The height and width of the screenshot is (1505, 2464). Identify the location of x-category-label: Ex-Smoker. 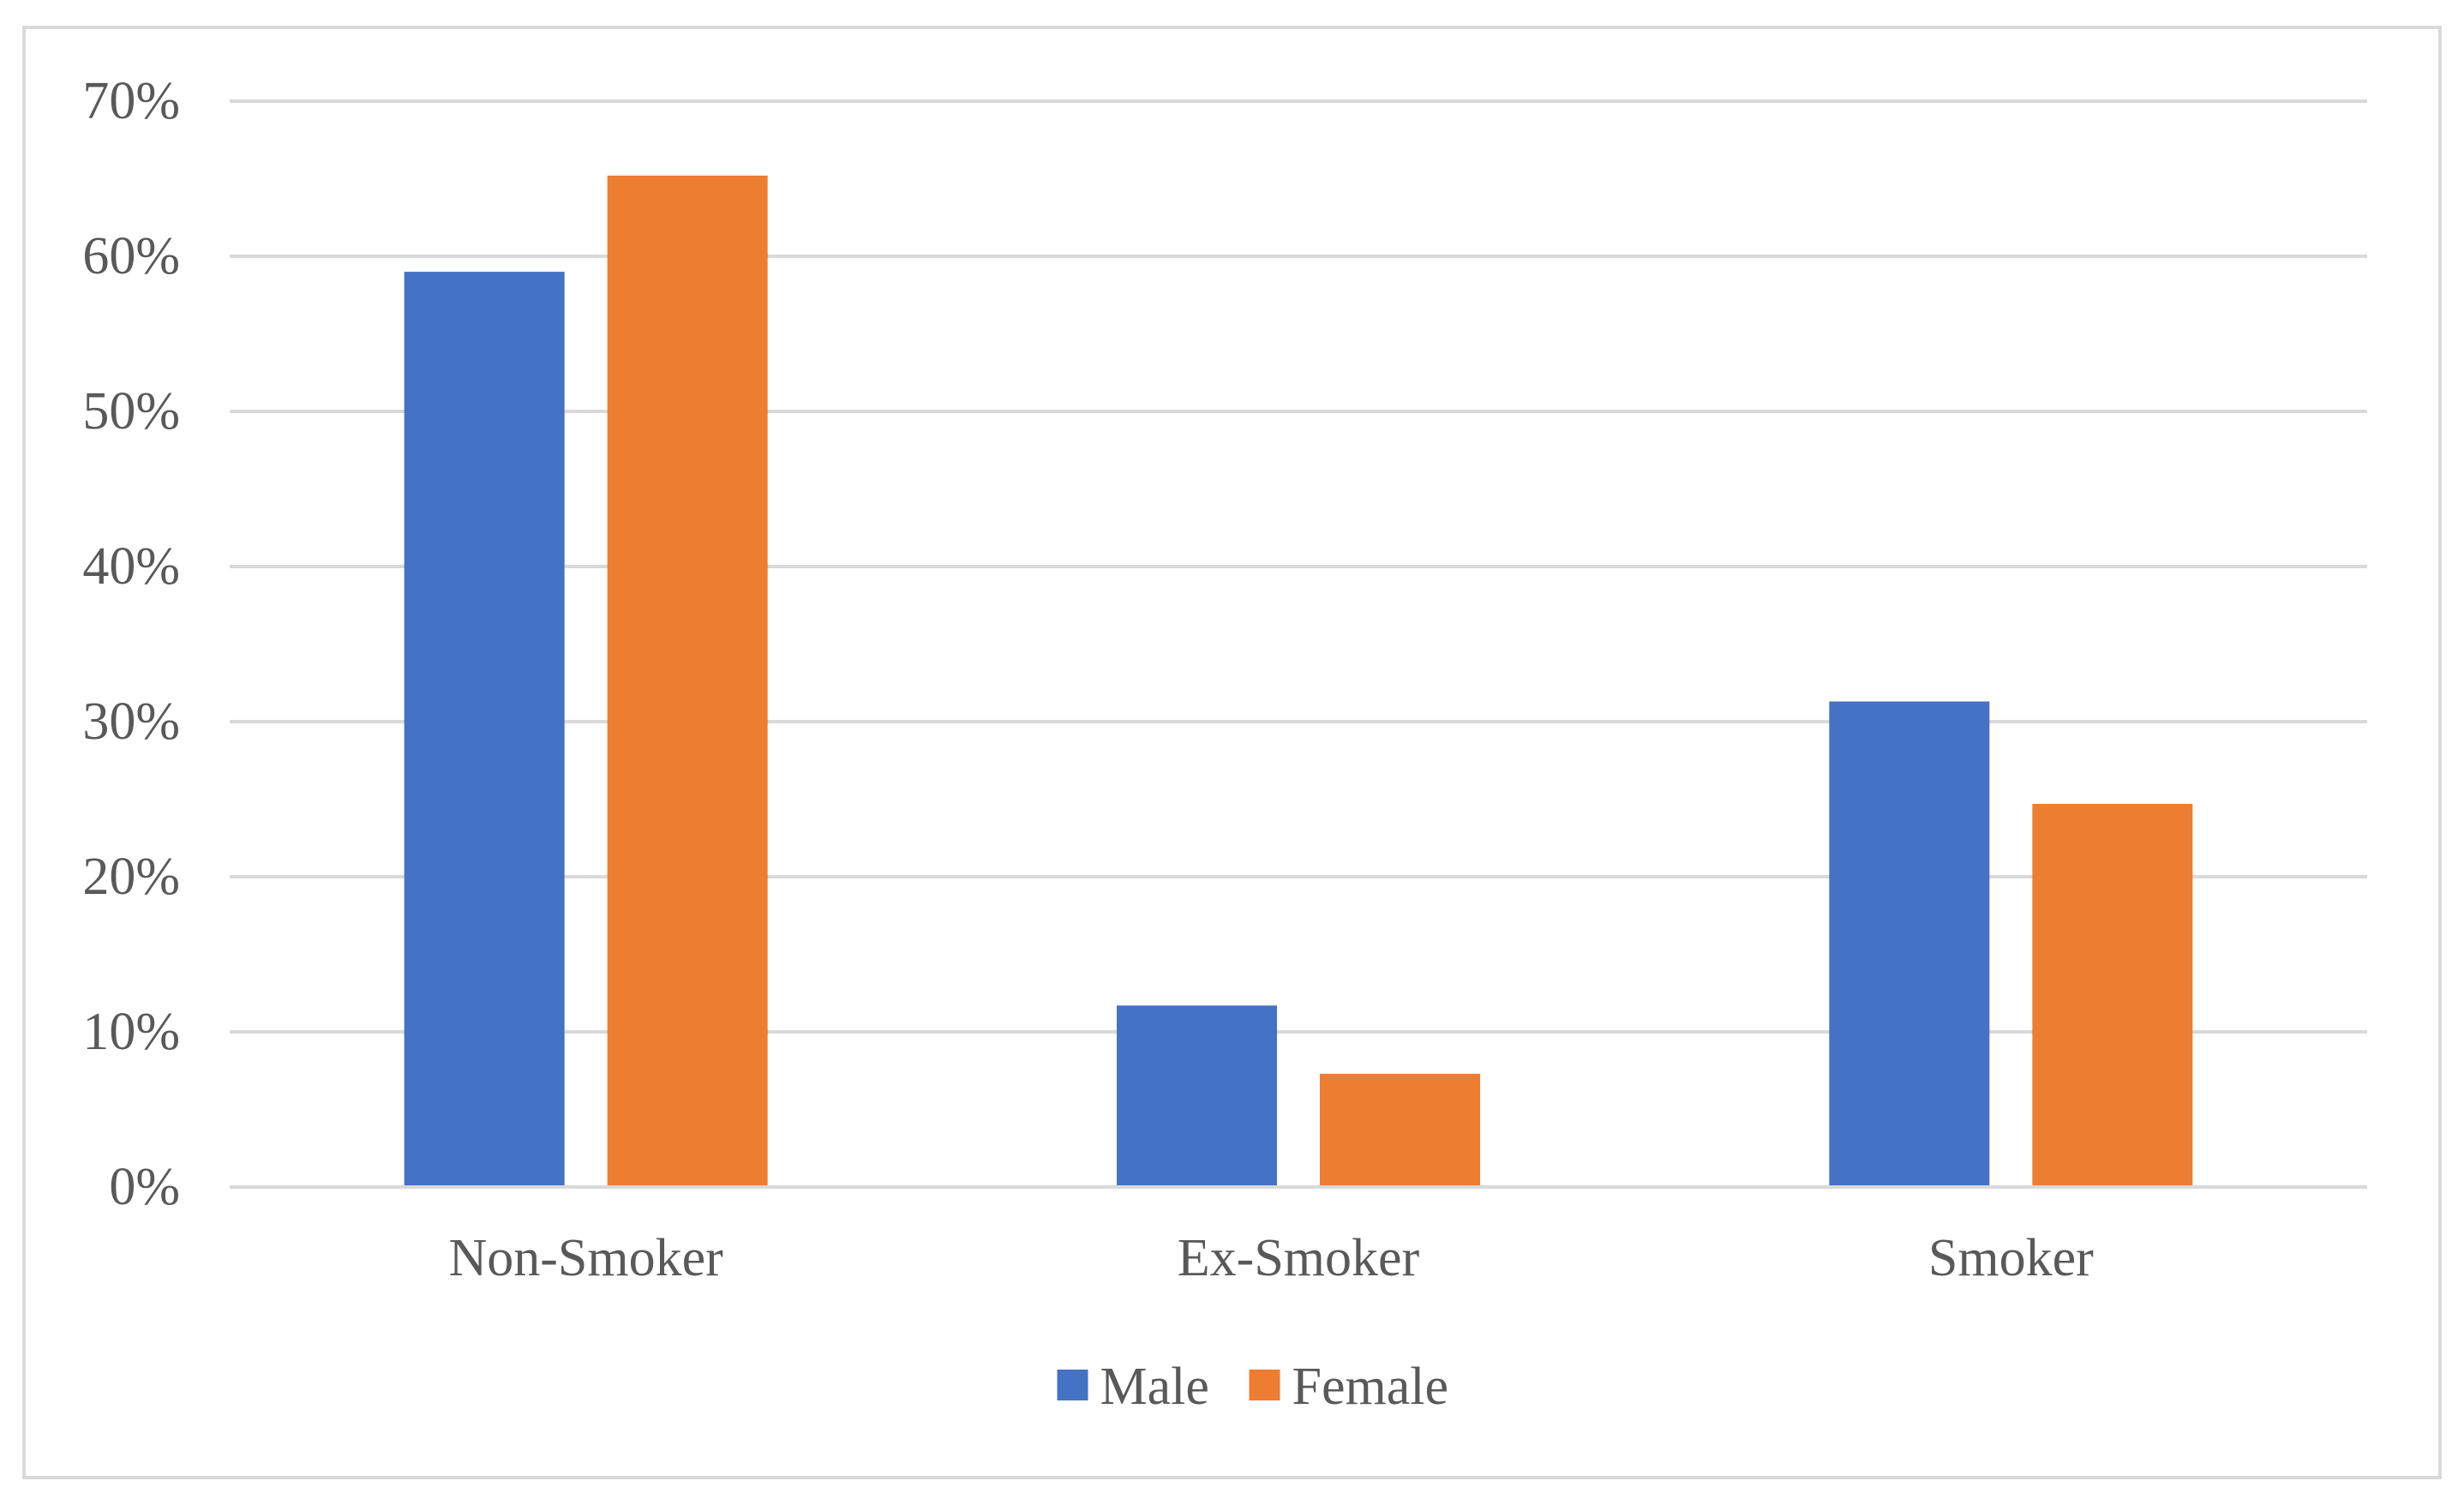
(1299, 1258).